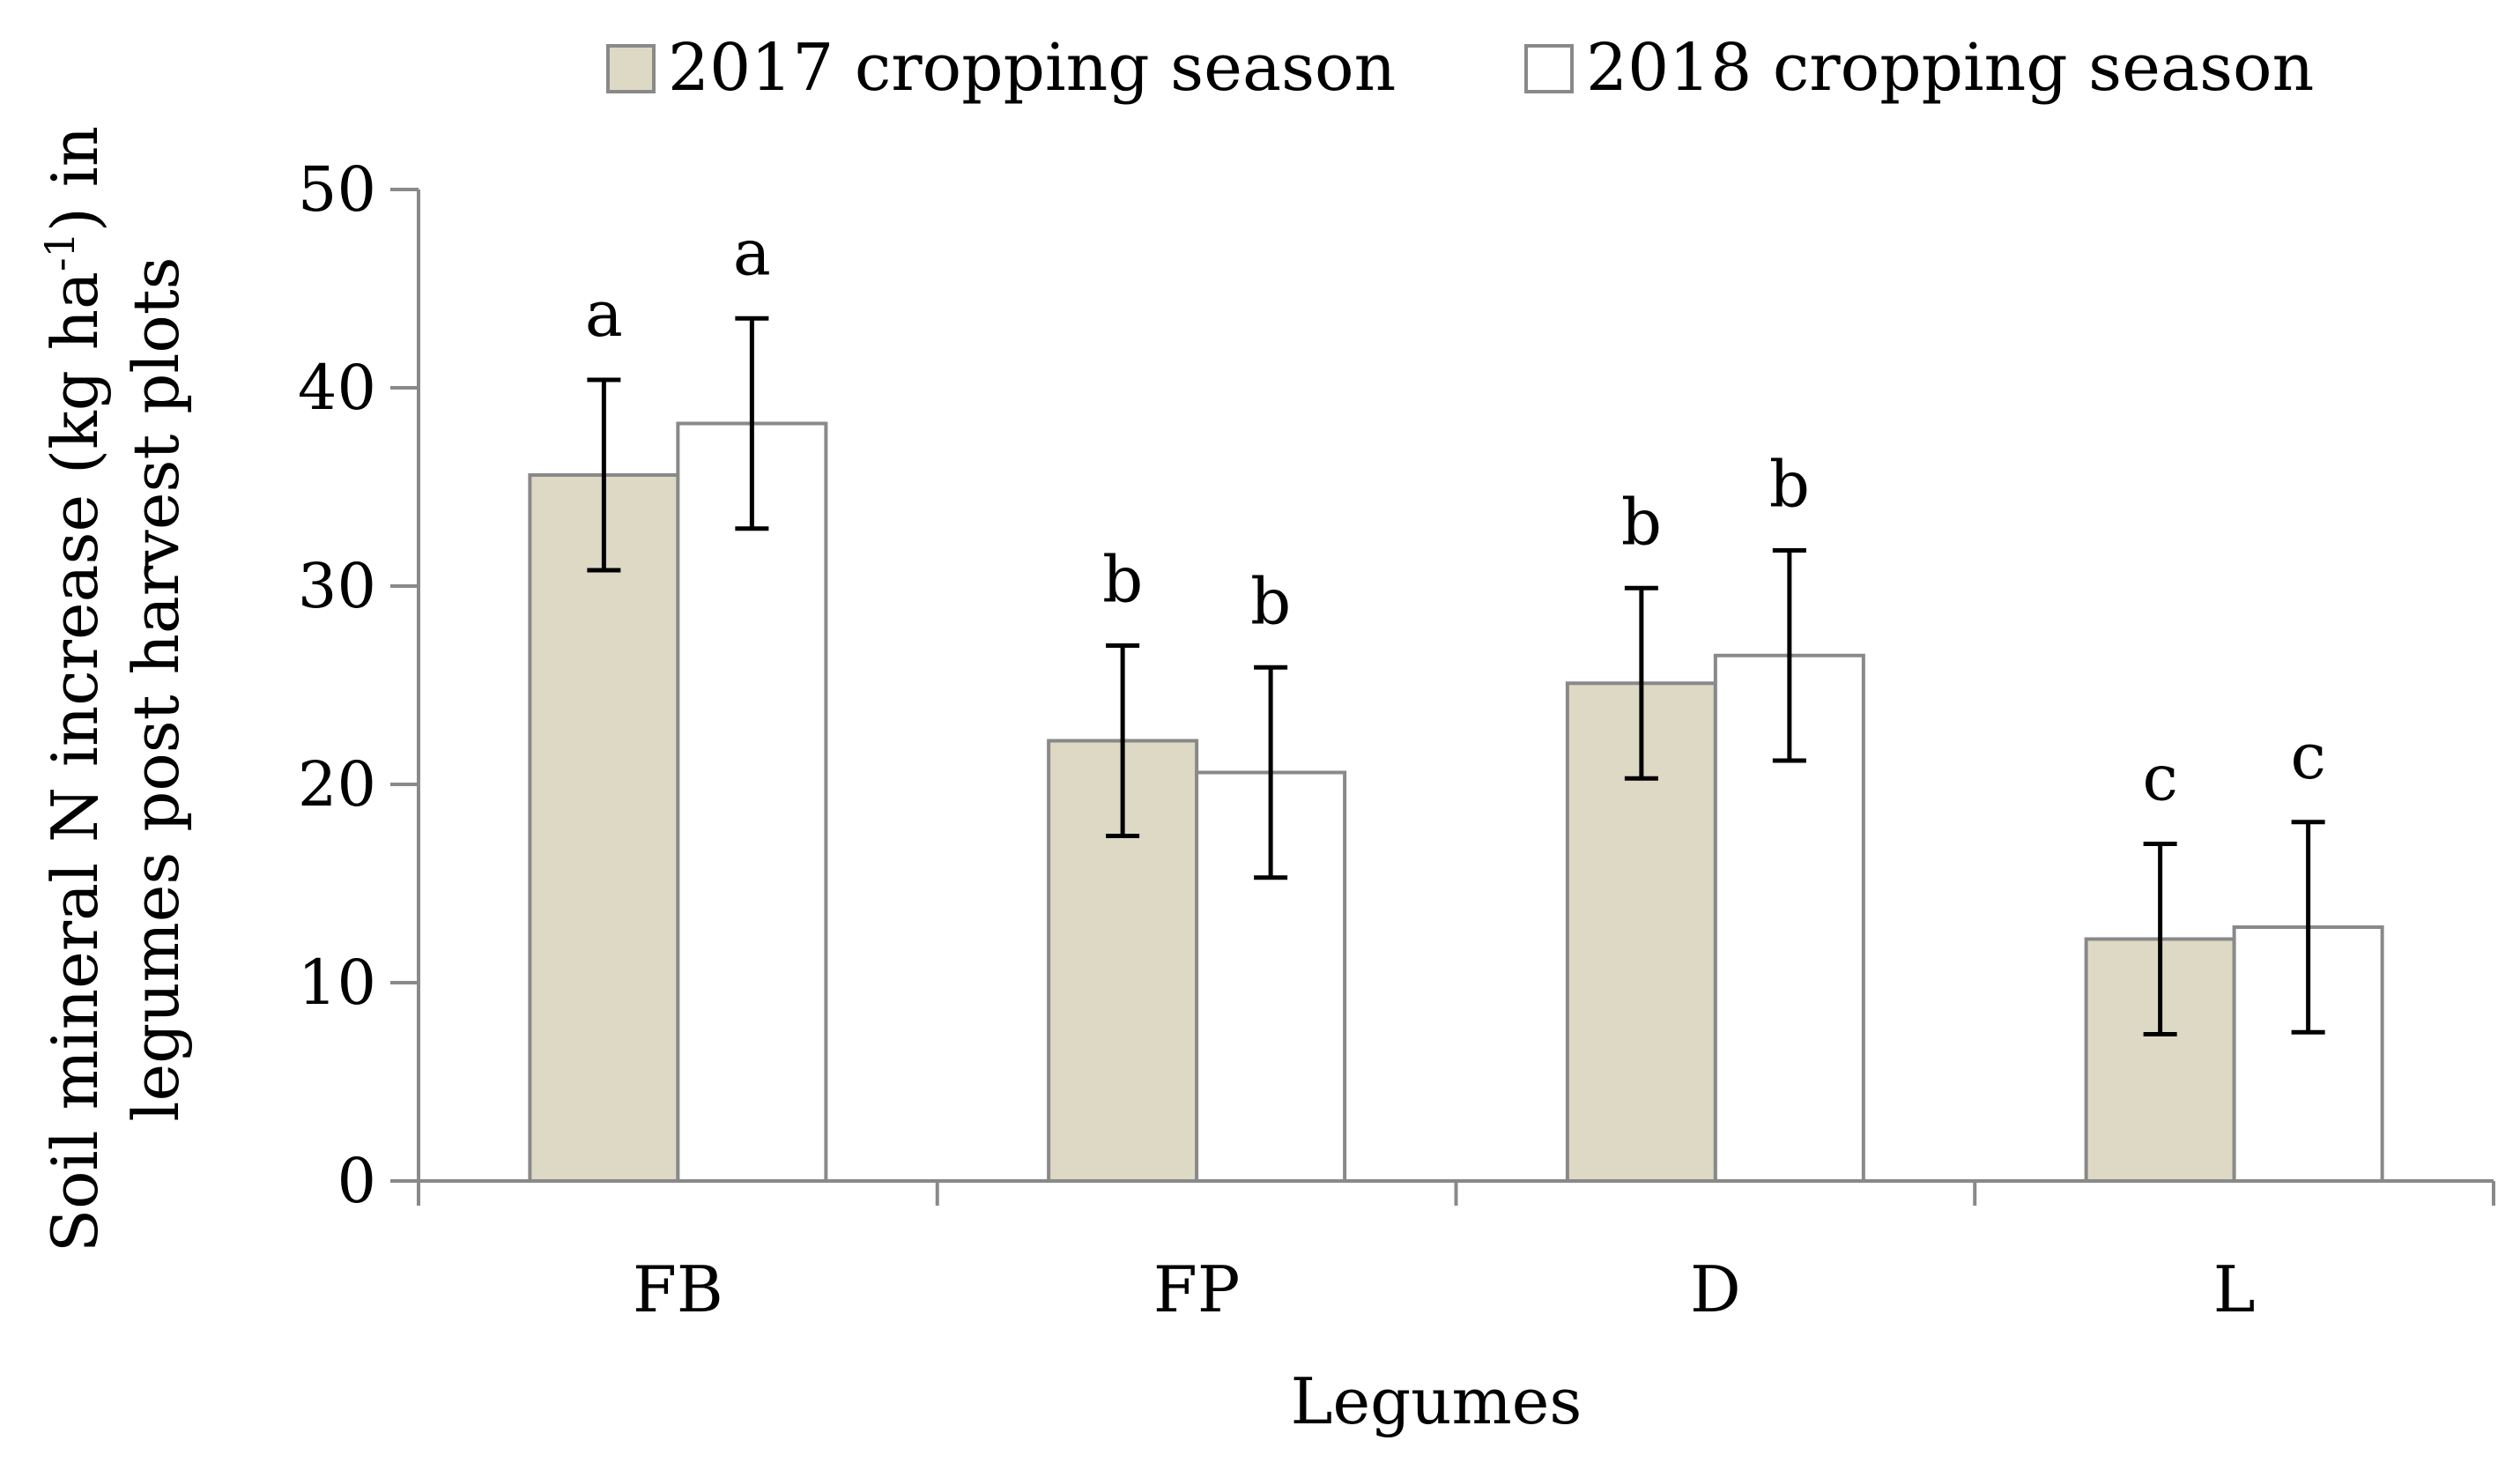 This screenshot has width=2520, height=1463. What do you see at coordinates (60, 251) in the screenshot?
I see `y-axis-title-superscript: -1` at bounding box center [60, 251].